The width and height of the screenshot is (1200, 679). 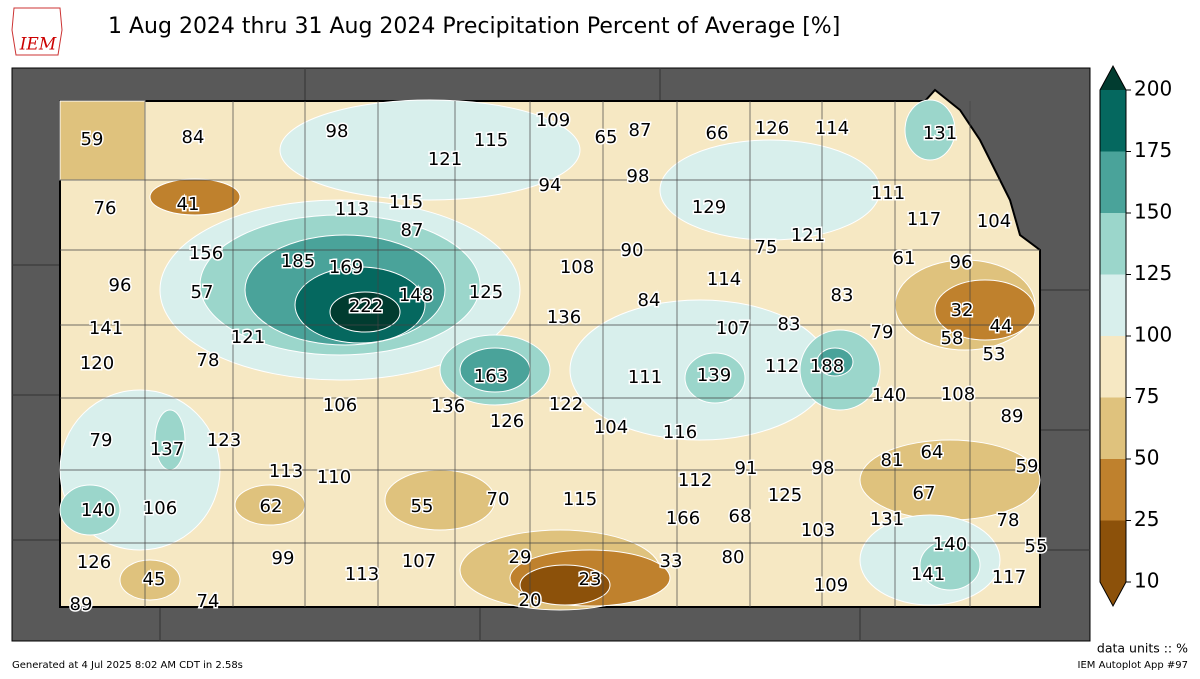 What do you see at coordinates (520, 557) in the screenshot?
I see `station-value: 29` at bounding box center [520, 557].